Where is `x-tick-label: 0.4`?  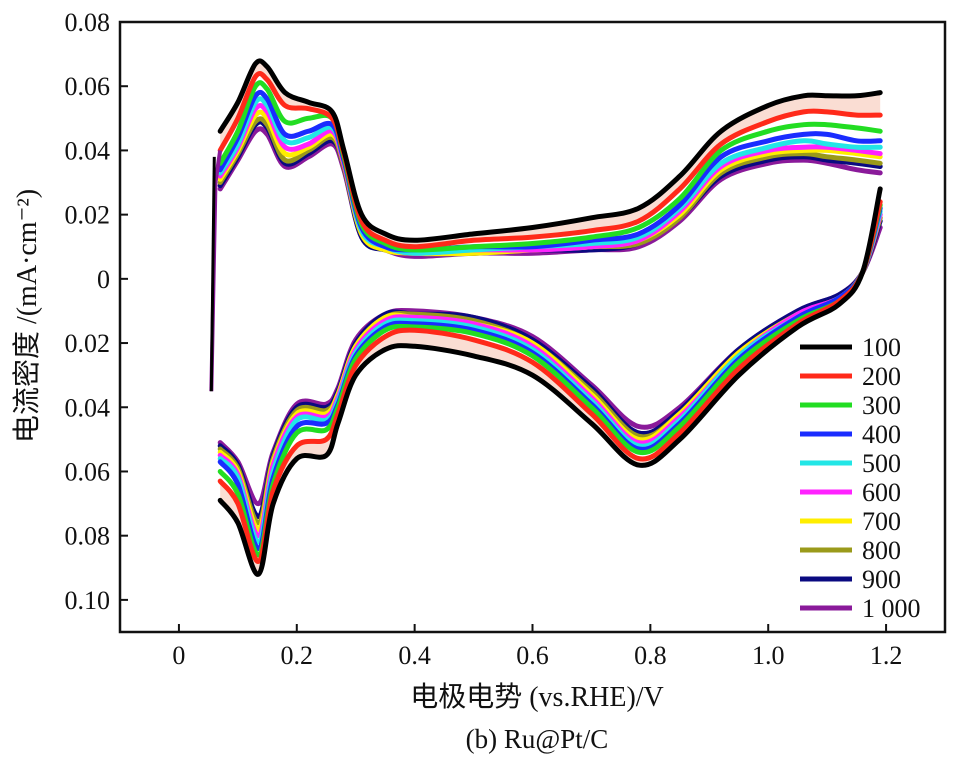 x-tick-label: 0.4 is located at coordinates (414, 655).